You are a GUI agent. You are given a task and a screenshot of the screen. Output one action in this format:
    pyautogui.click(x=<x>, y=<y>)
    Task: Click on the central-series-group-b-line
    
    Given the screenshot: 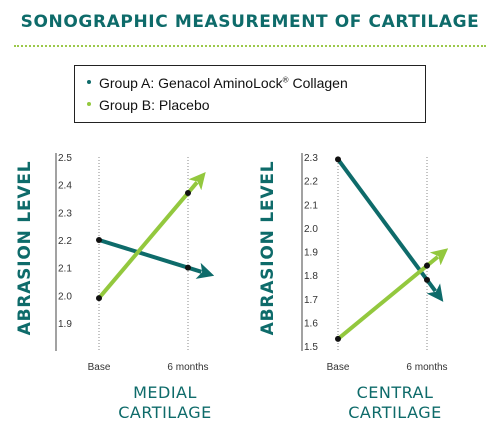 What is the action you would take?
    pyautogui.click(x=392, y=294)
    